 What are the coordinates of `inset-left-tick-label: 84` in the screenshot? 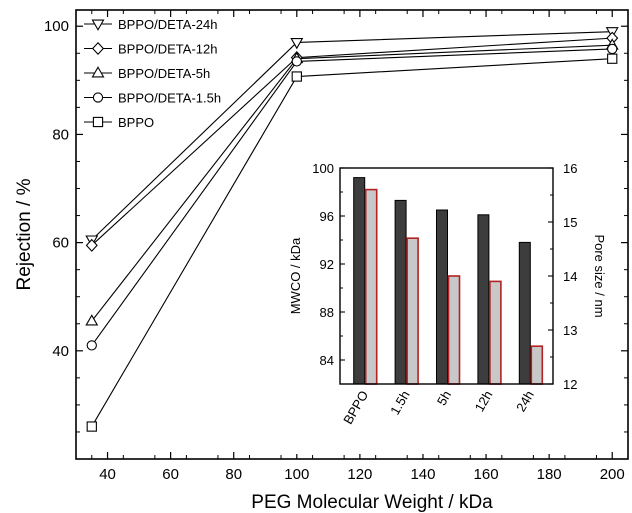 It's located at (327, 360).